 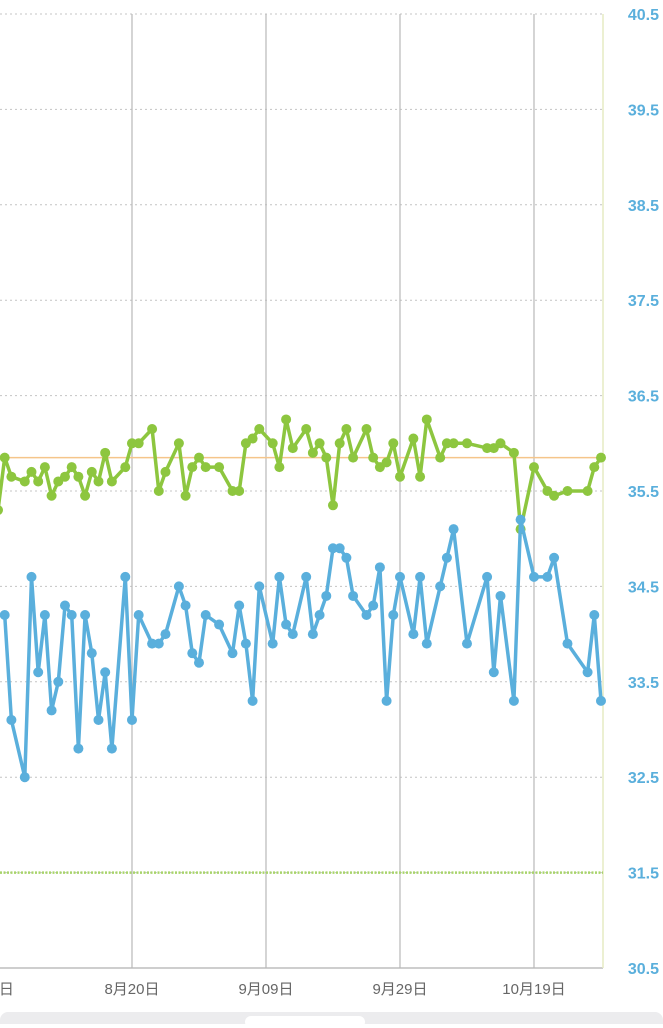 I want to click on x-tick-label: 31日, so click(x=7, y=989).